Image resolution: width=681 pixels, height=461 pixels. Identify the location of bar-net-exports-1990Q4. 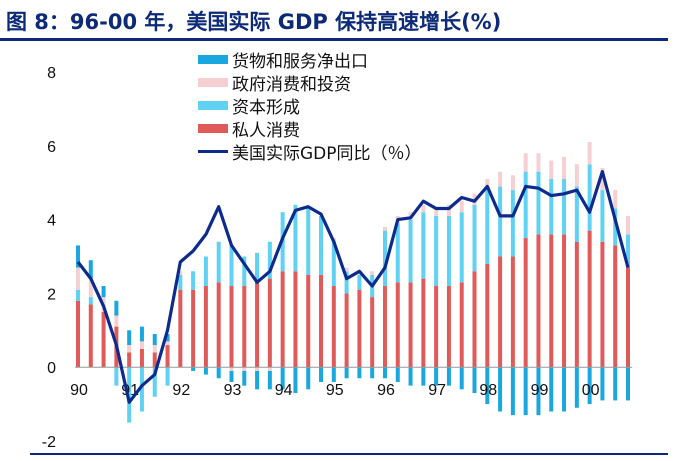
(116, 308).